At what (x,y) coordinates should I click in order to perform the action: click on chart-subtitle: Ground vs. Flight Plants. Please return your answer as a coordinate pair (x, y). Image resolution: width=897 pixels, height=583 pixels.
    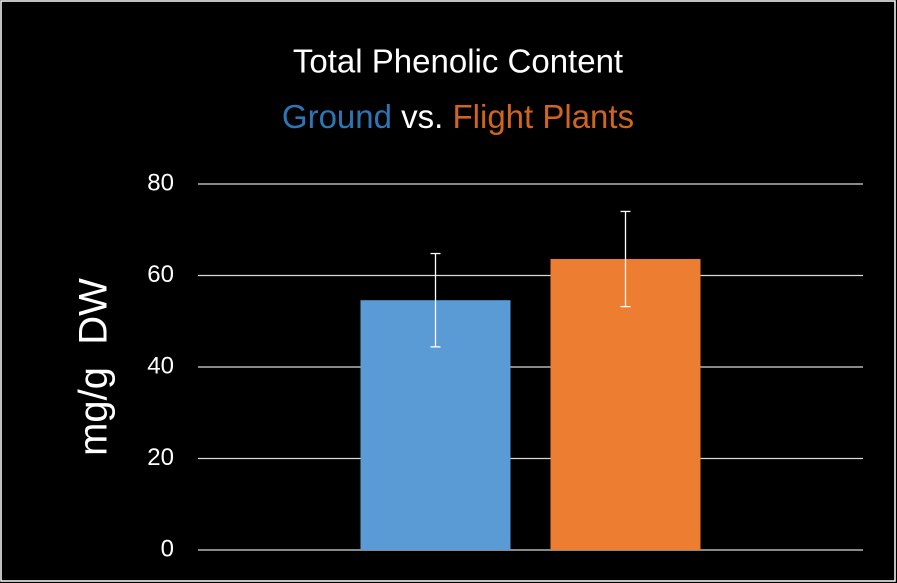
    Looking at the image, I should click on (458, 116).